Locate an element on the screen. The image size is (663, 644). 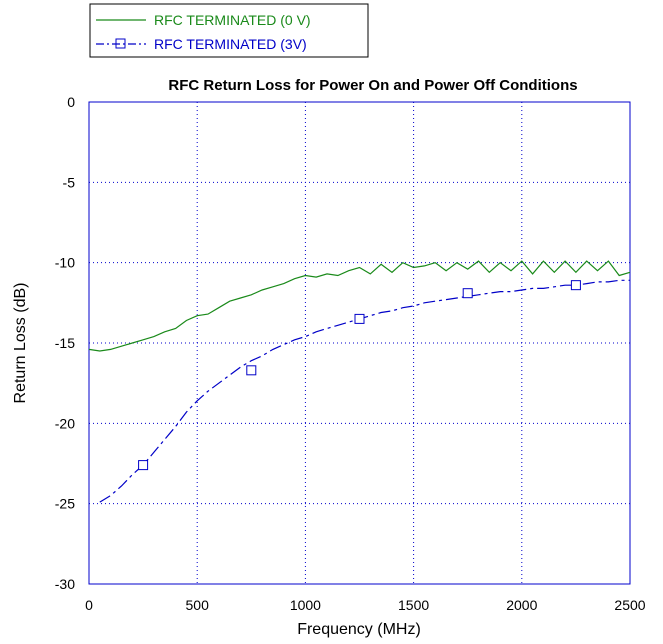
x-tick-label: 2000 is located at coordinates (521, 605).